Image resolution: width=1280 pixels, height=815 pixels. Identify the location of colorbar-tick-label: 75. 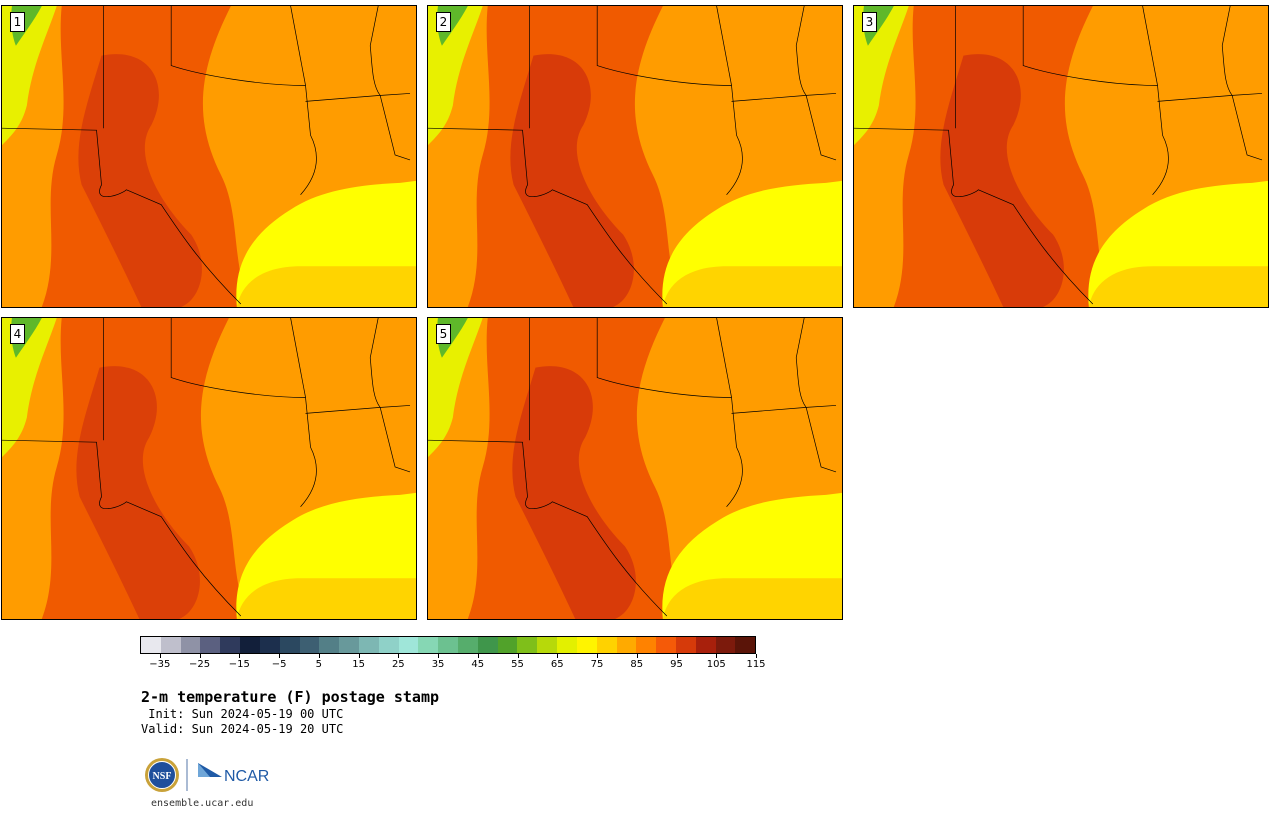
(597, 664).